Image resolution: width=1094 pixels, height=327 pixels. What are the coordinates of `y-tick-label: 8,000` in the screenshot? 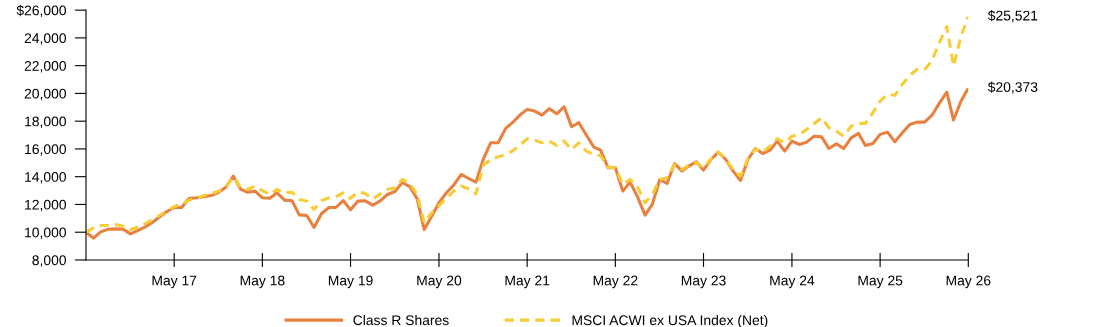 It's located at (49, 261).